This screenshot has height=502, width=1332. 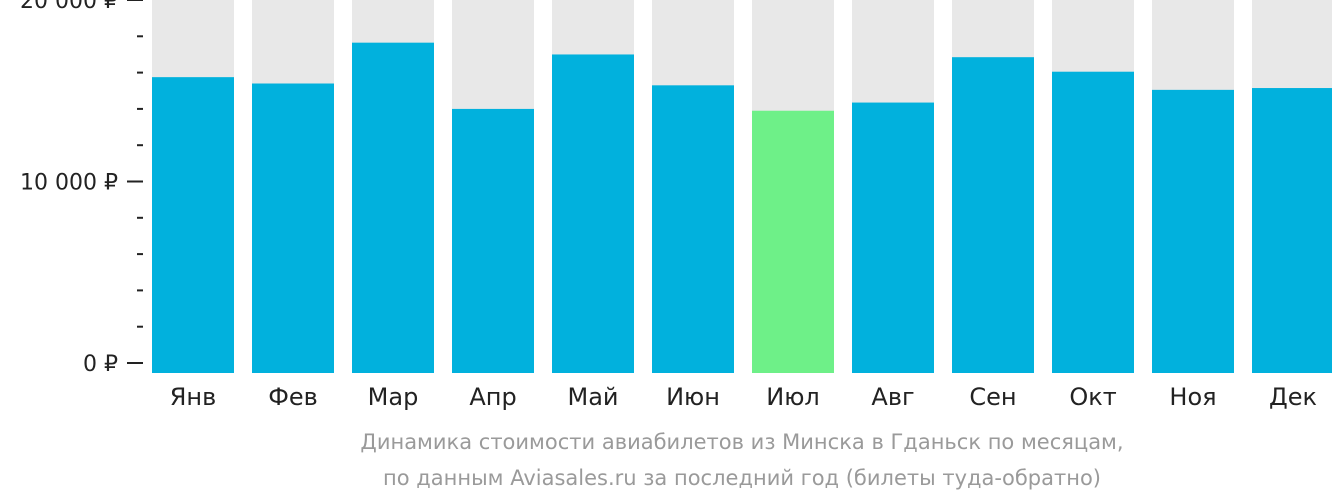 I want to click on bar-Июн, so click(x=693, y=229).